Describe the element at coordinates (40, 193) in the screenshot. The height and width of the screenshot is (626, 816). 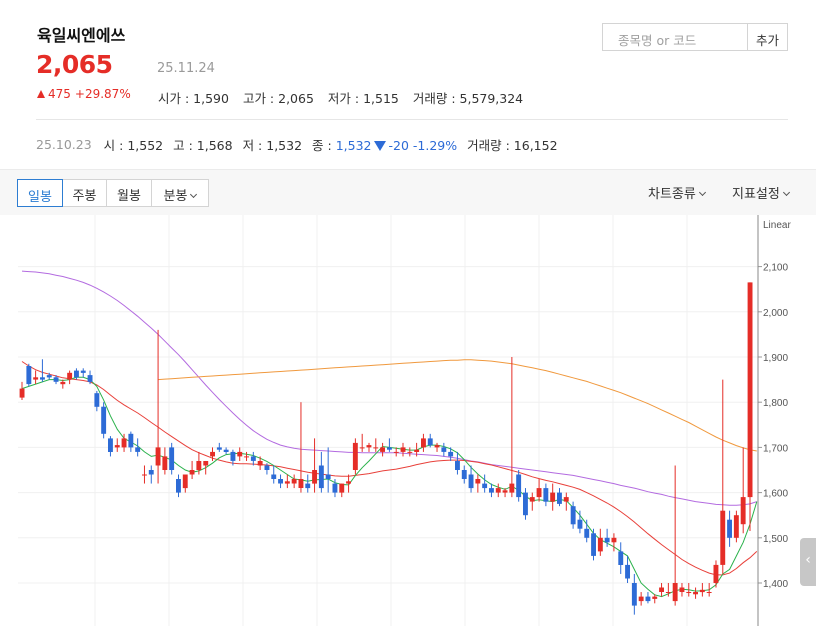
I see `tab-daily: 일봉` at that location.